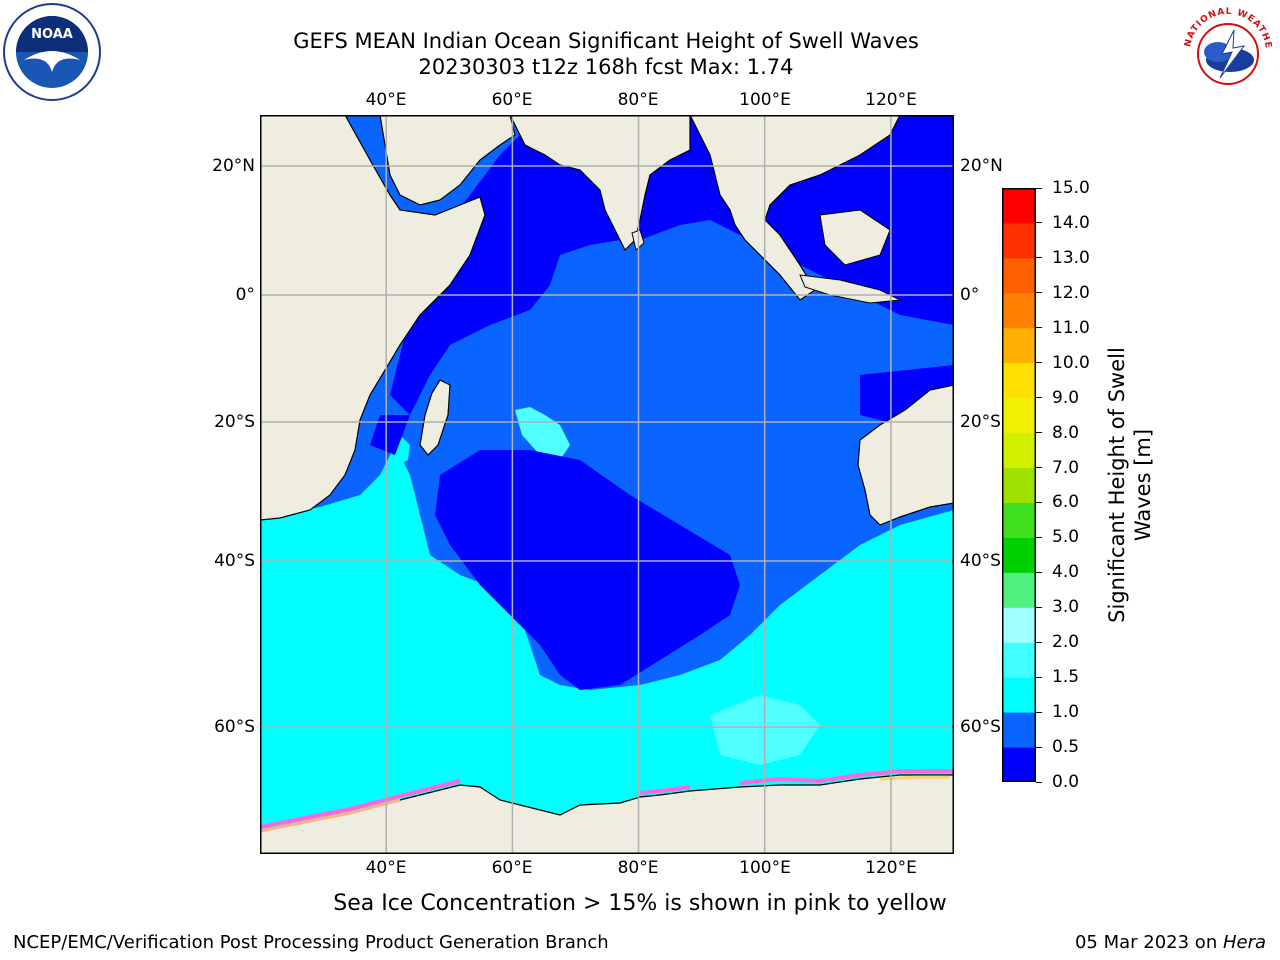 The height and width of the screenshot is (960, 1280). What do you see at coordinates (1117, 485) in the screenshot?
I see `colorbar-label-line1: Significant Height of Swell` at bounding box center [1117, 485].